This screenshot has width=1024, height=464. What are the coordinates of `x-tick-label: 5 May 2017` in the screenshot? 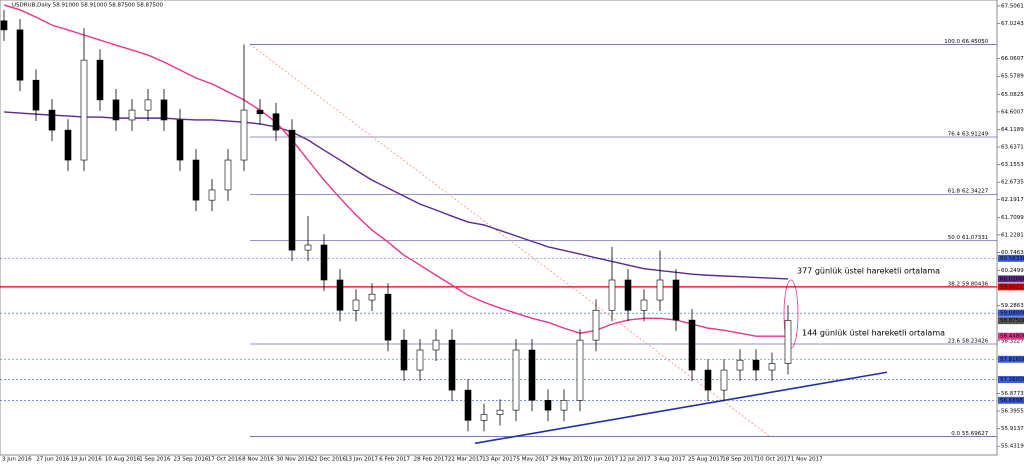 It's located at (533, 460).